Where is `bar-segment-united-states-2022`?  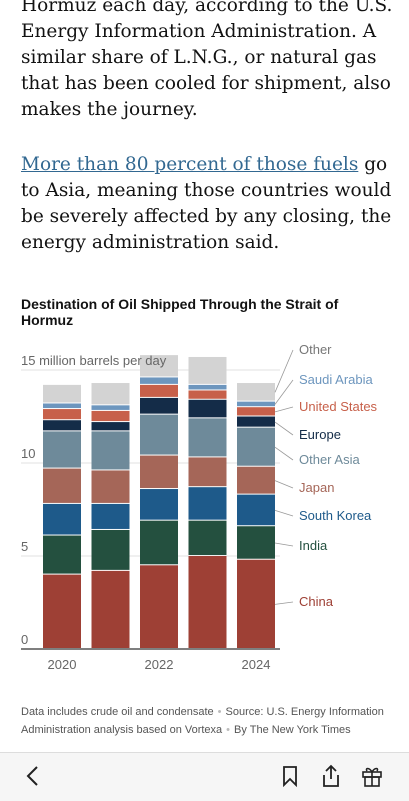 bar-segment-united-states-2022 is located at coordinates (159, 390).